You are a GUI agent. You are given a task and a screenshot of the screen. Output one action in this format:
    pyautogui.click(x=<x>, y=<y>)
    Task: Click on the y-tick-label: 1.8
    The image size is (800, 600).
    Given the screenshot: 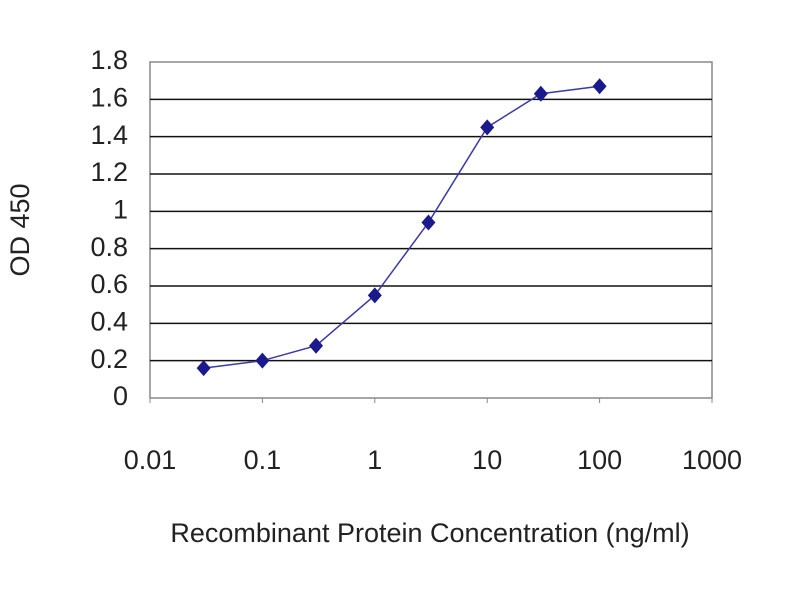 What is the action you would take?
    pyautogui.click(x=109, y=60)
    